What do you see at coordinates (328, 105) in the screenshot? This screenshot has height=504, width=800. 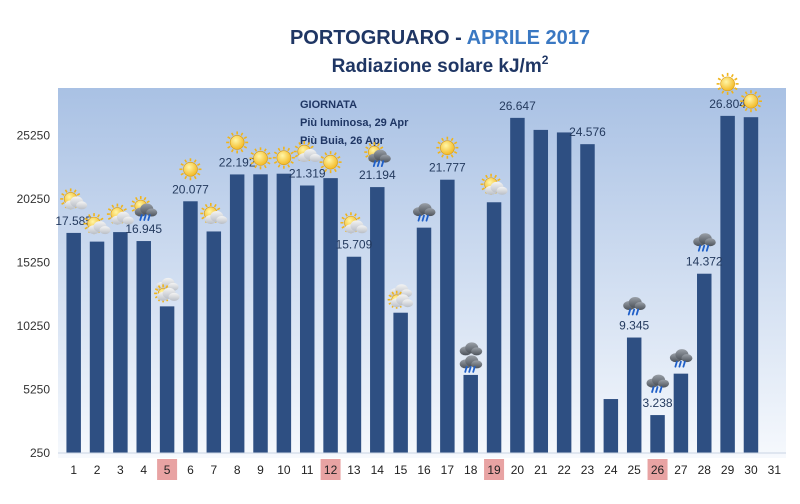 I see `annotation-heading: GIORNATA` at bounding box center [328, 105].